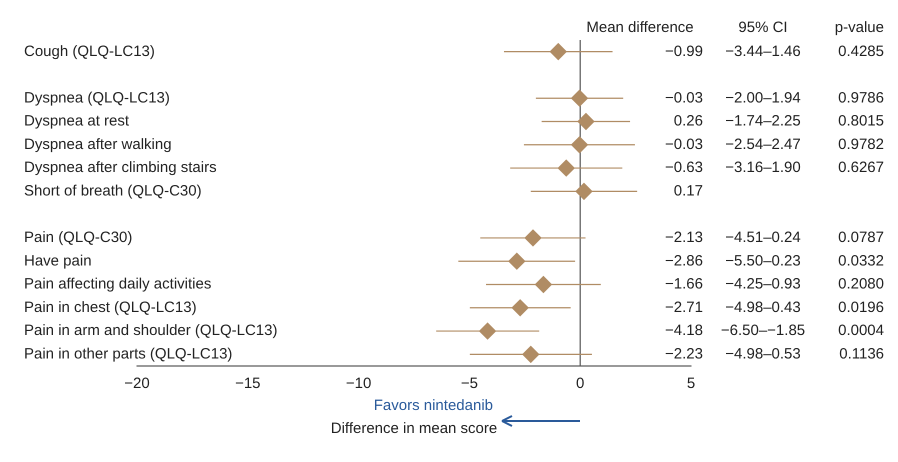 This screenshot has width=898, height=462. Describe the element at coordinates (763, 144) in the screenshot. I see `text: −2.54–2.47` at that location.